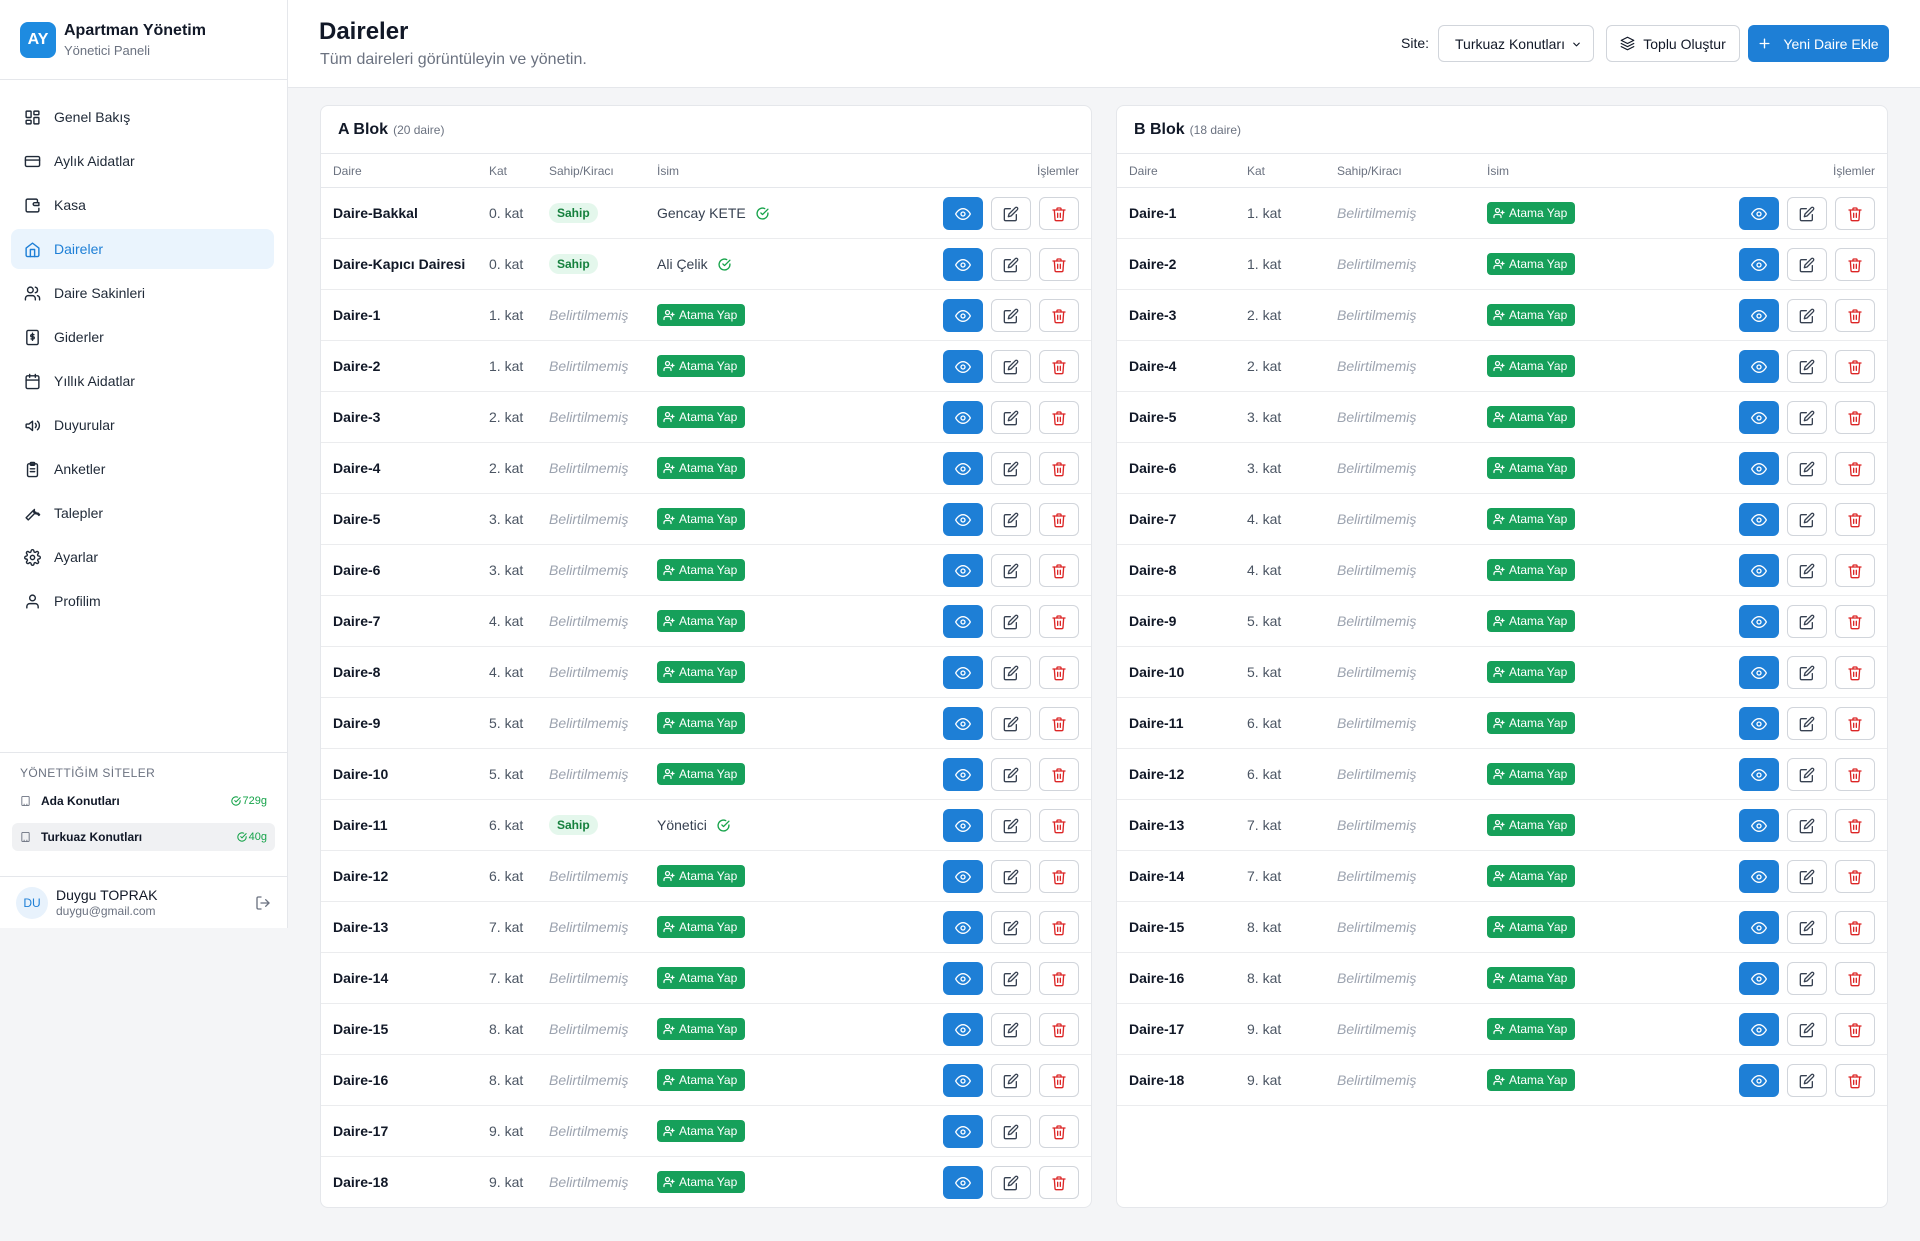 The height and width of the screenshot is (1241, 1920). I want to click on sidebar-item-profilim: Profilim, so click(142, 601).